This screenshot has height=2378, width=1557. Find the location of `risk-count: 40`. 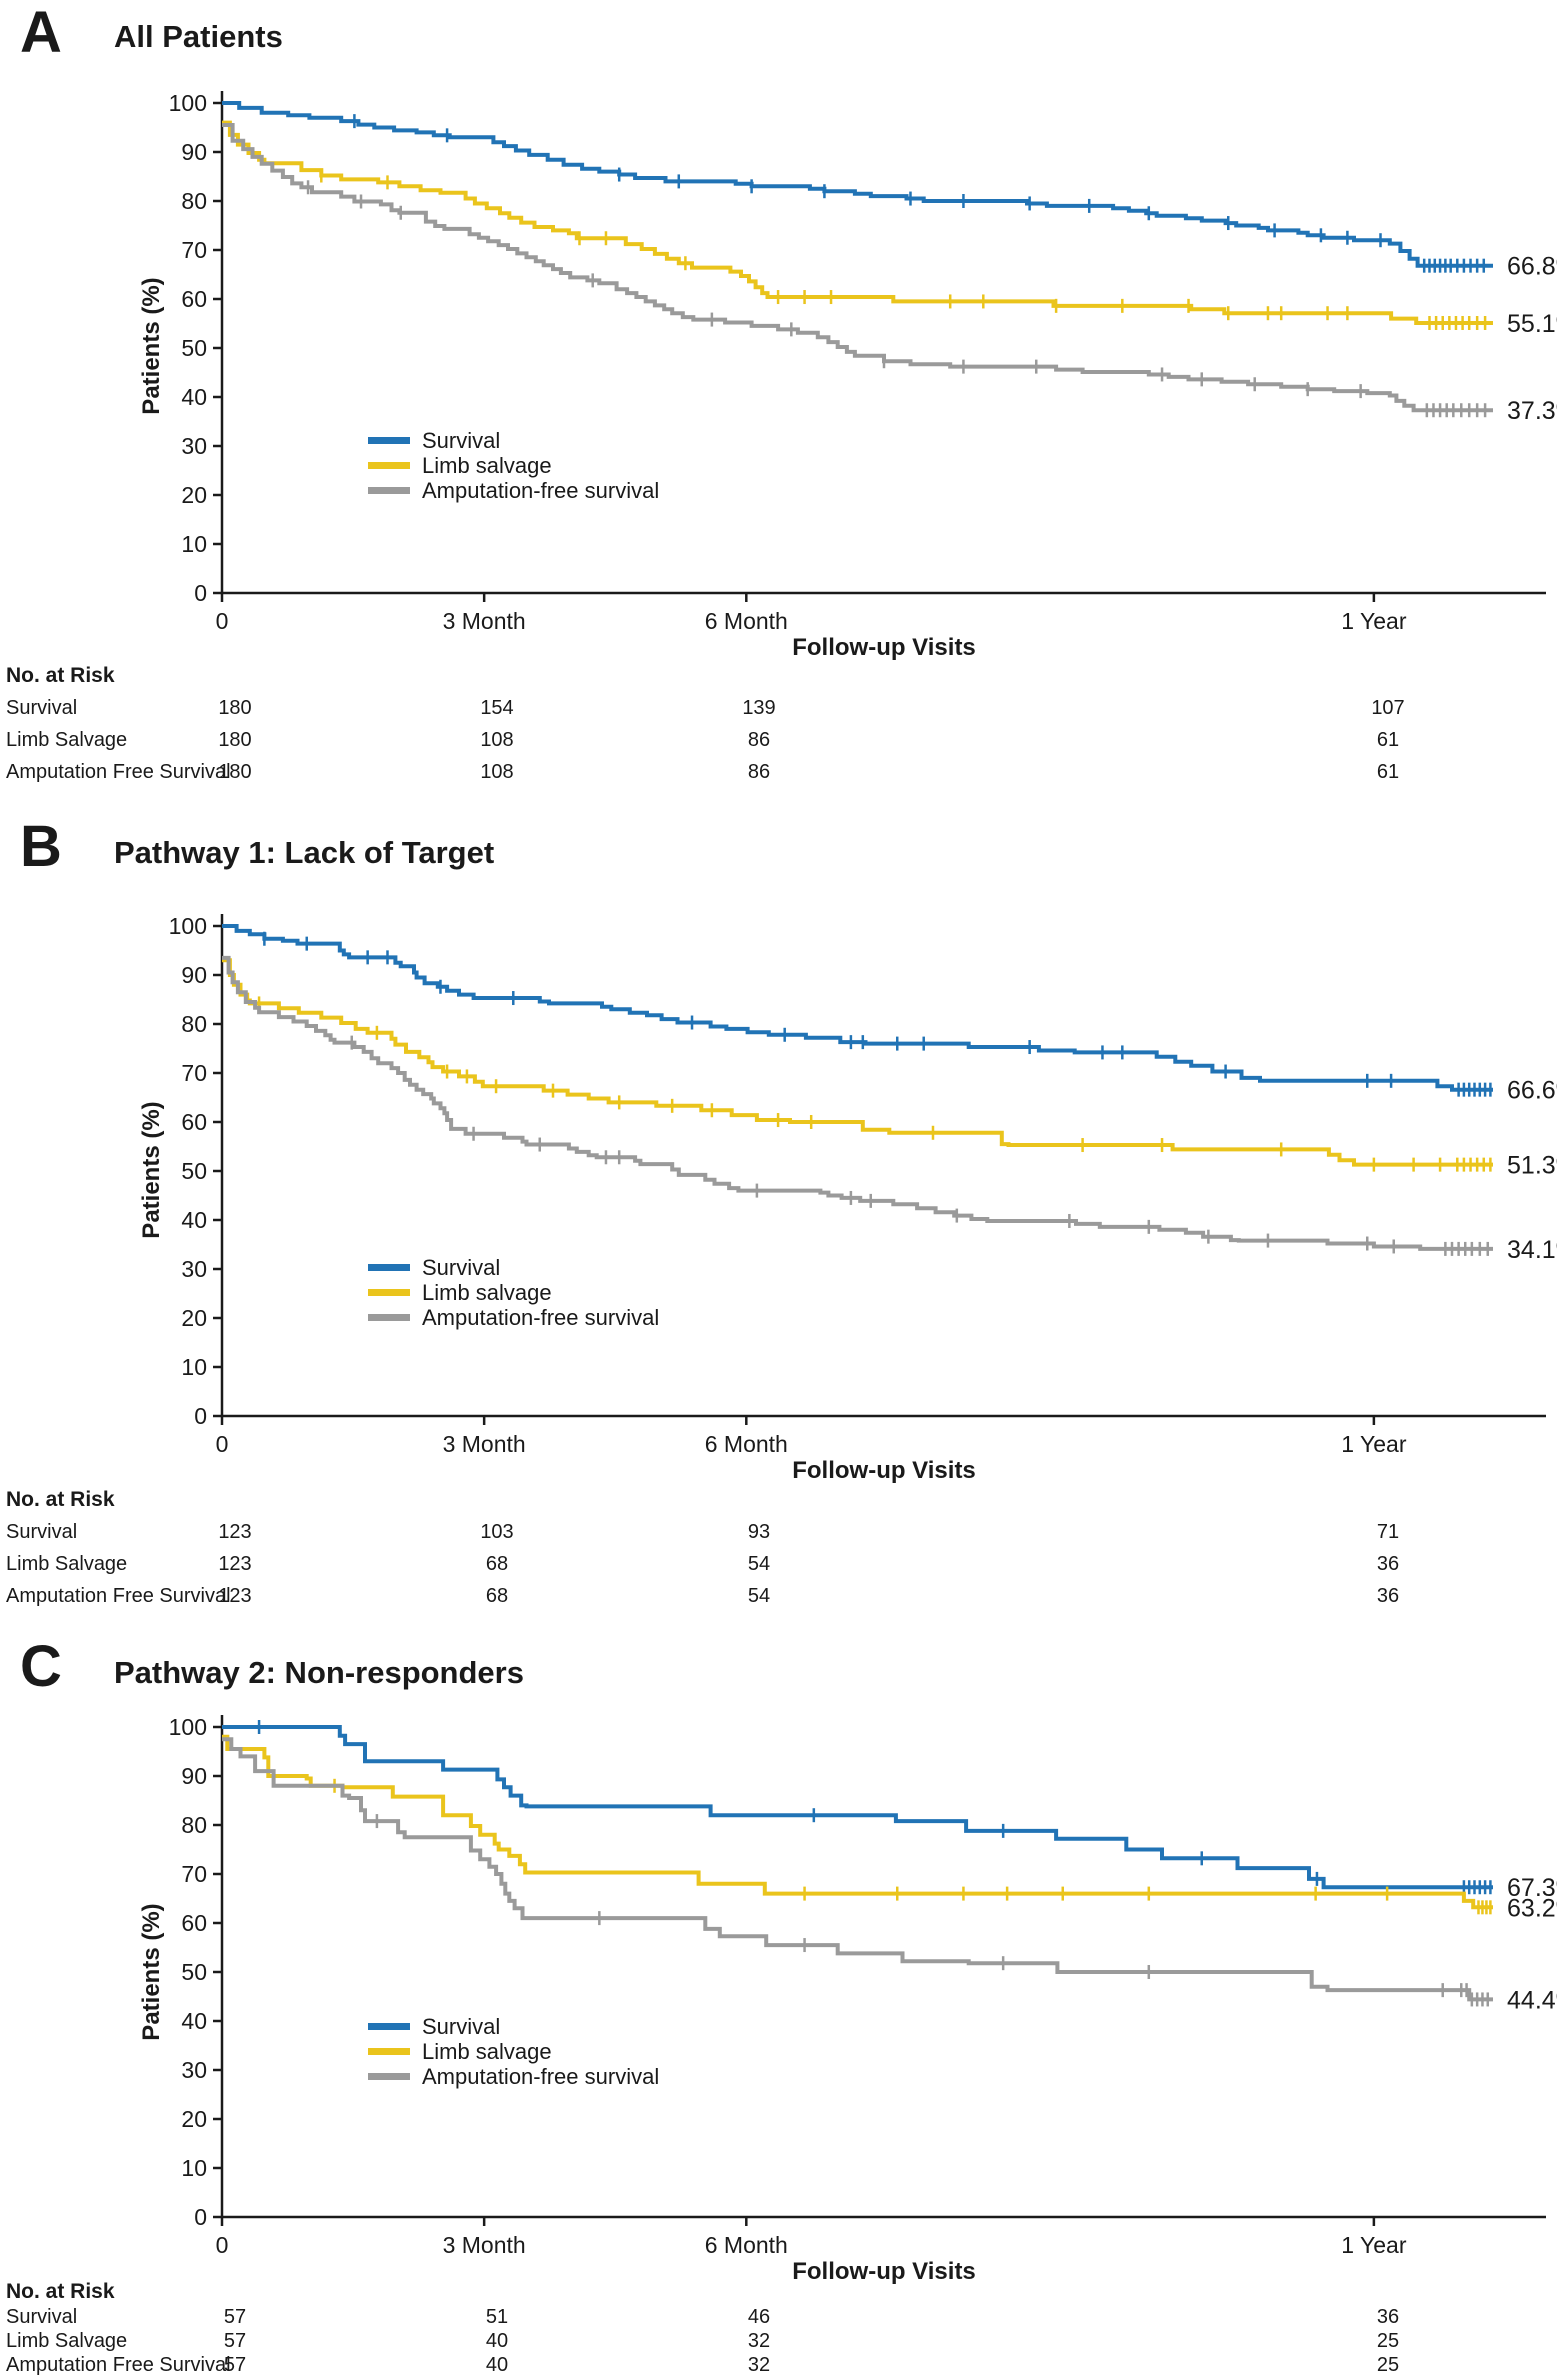

risk-count: 40 is located at coordinates (497, 2365).